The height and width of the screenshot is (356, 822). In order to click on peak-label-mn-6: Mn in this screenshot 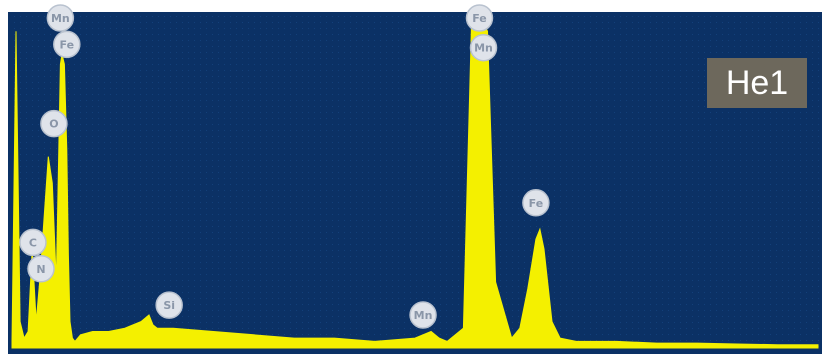, I will do `click(423, 315)`.